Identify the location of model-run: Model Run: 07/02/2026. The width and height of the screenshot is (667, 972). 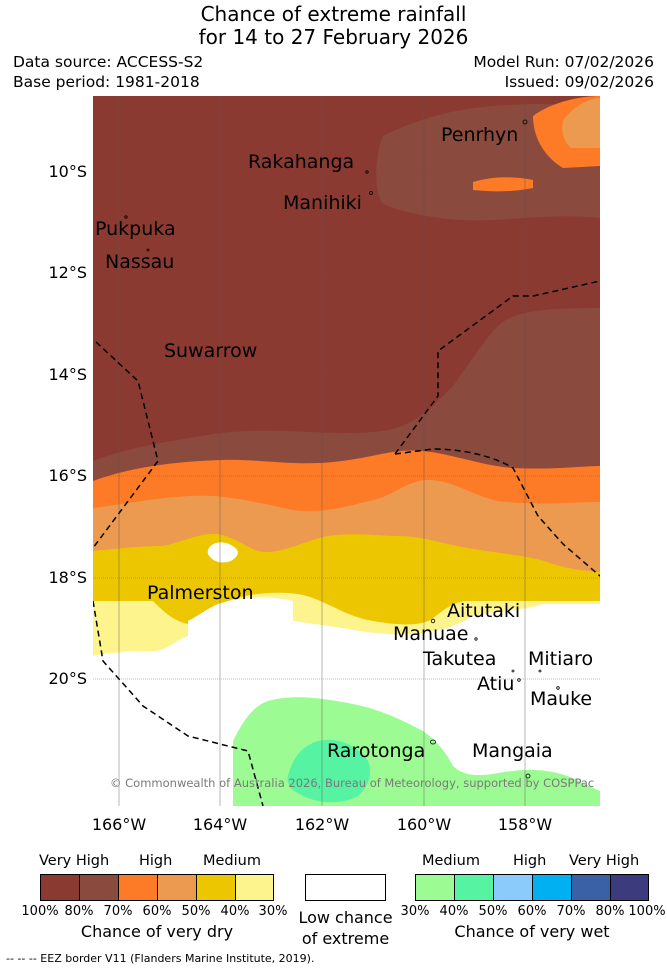
(563, 62).